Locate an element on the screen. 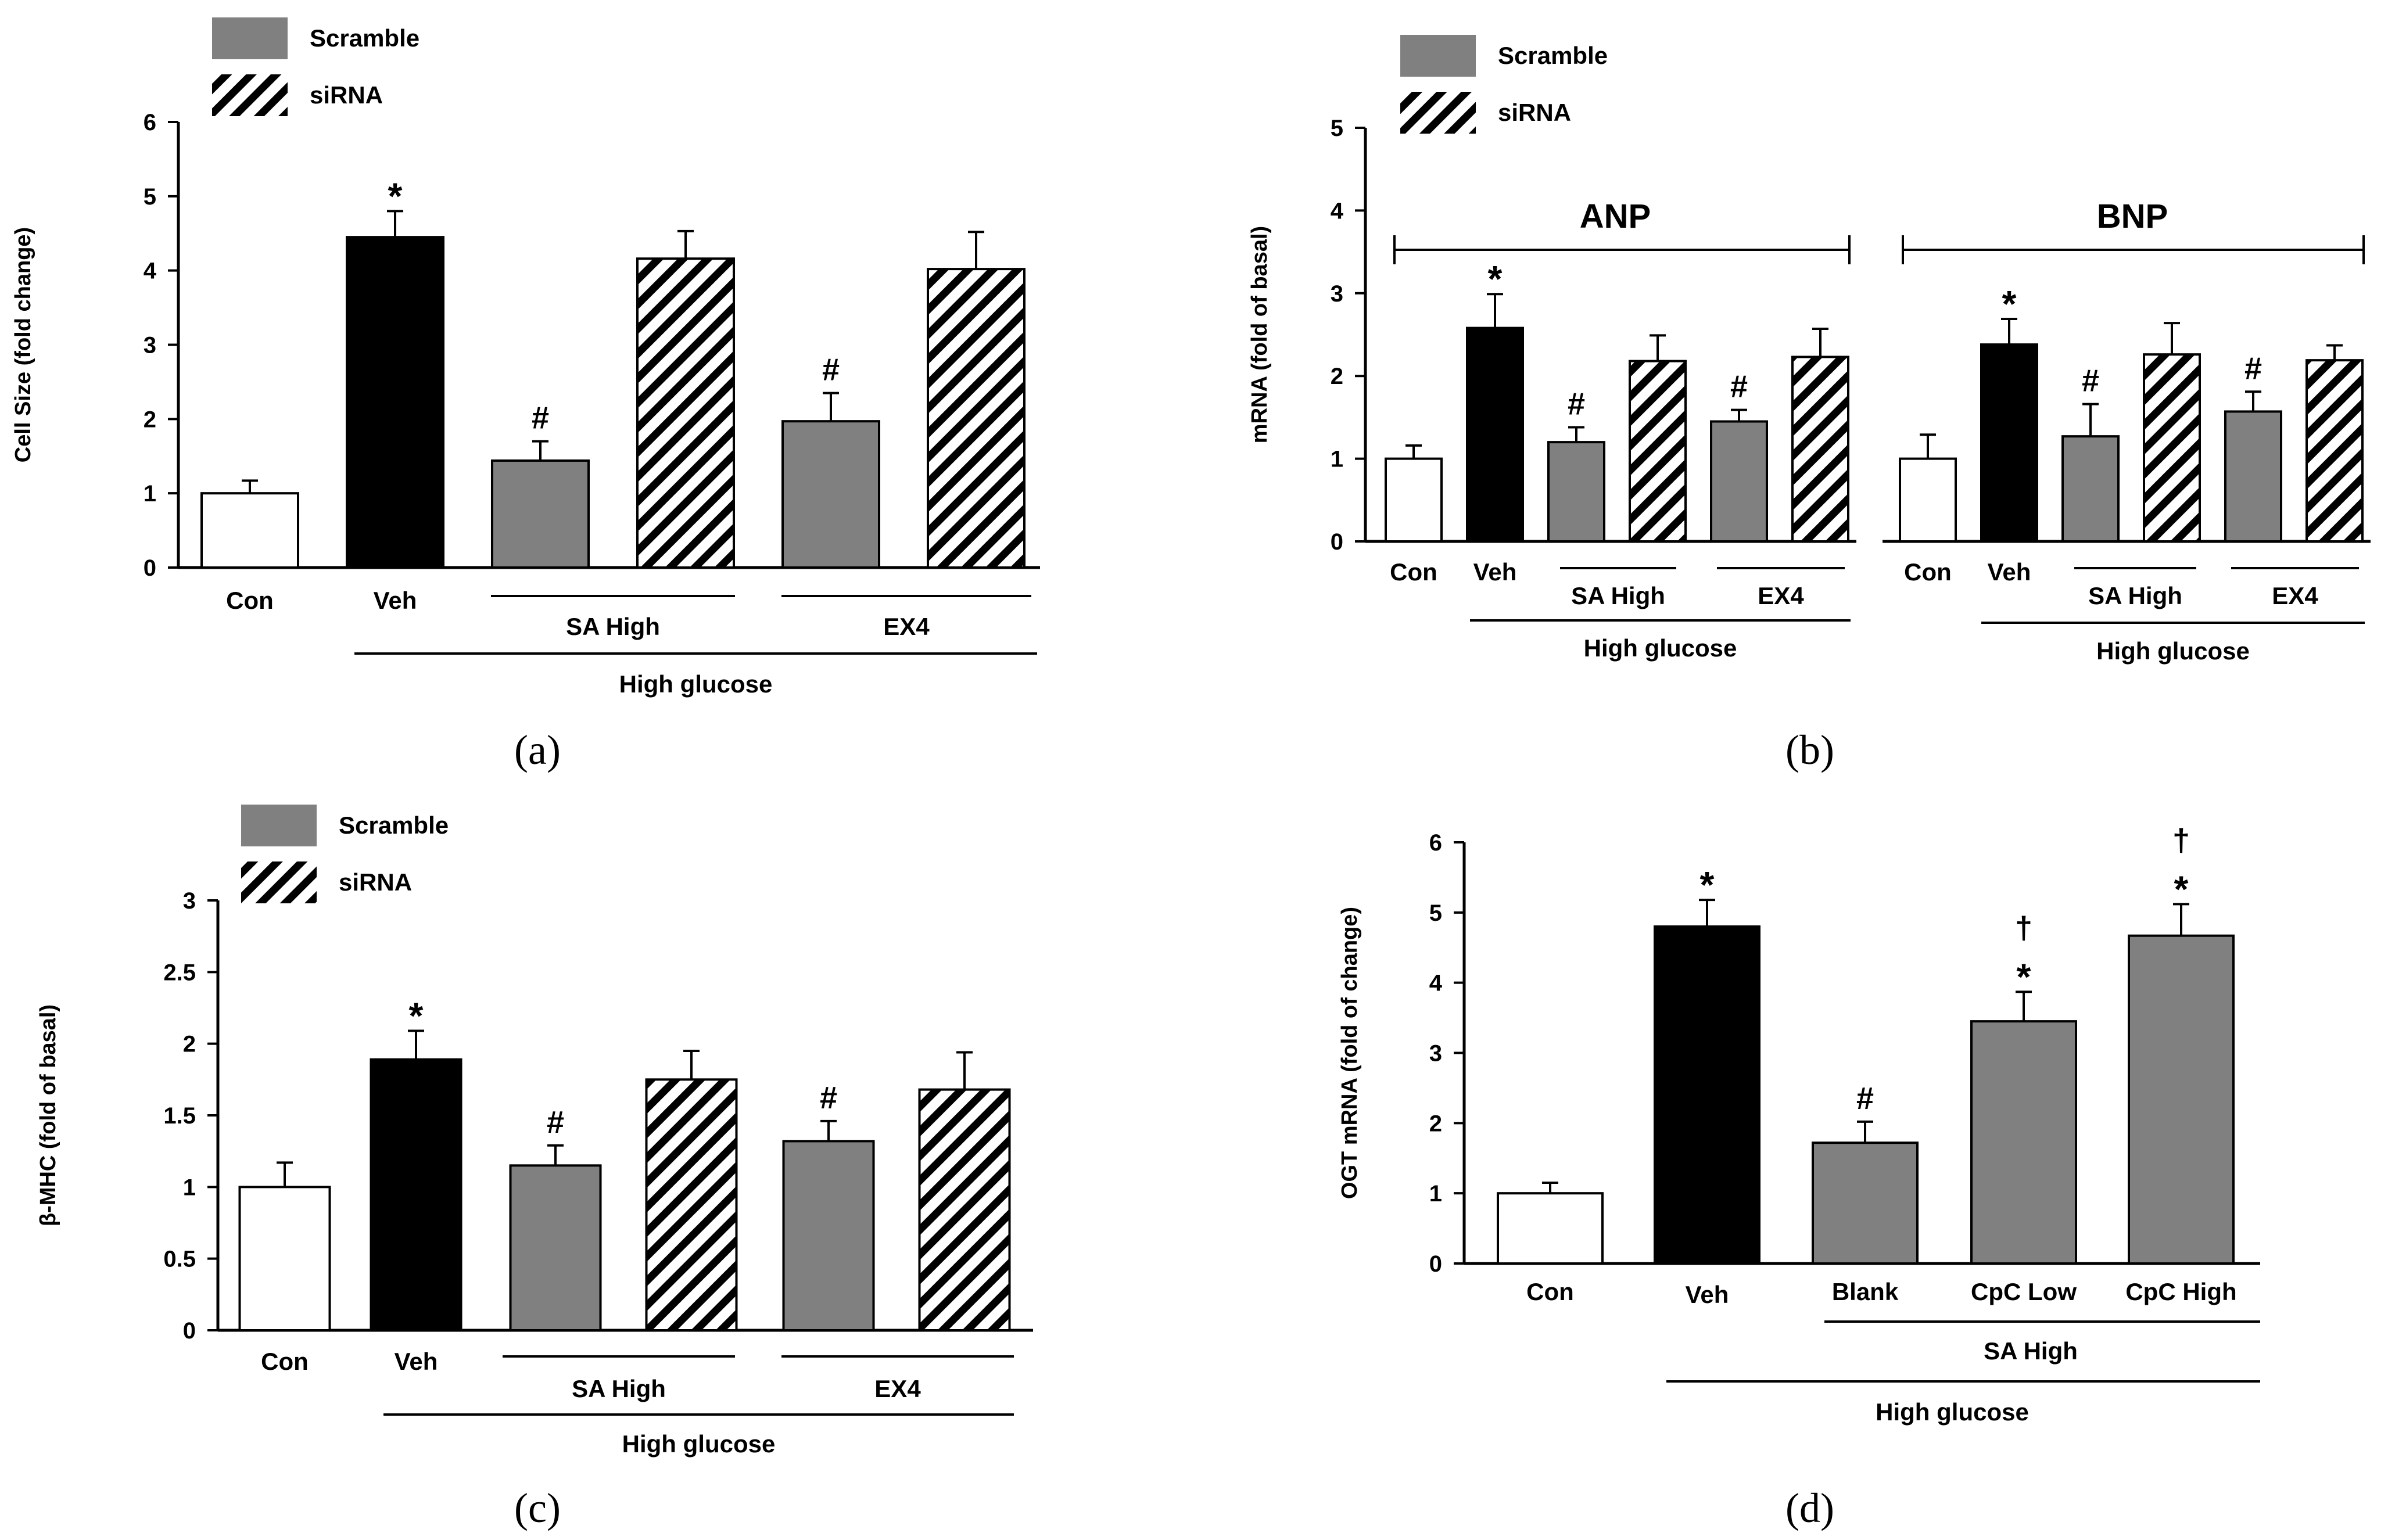 The width and height of the screenshot is (2388, 1540). panel-d-x-label: CpC High is located at coordinates (2180, 1291).